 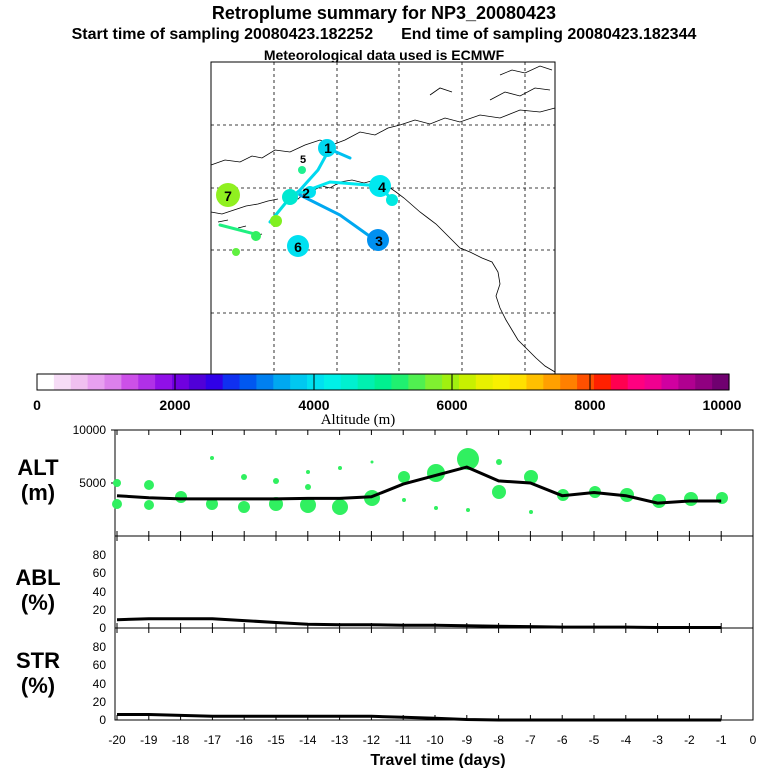 I want to click on map-day-labels: 1 2 3 4 5 6 7, so click(x=305, y=197).